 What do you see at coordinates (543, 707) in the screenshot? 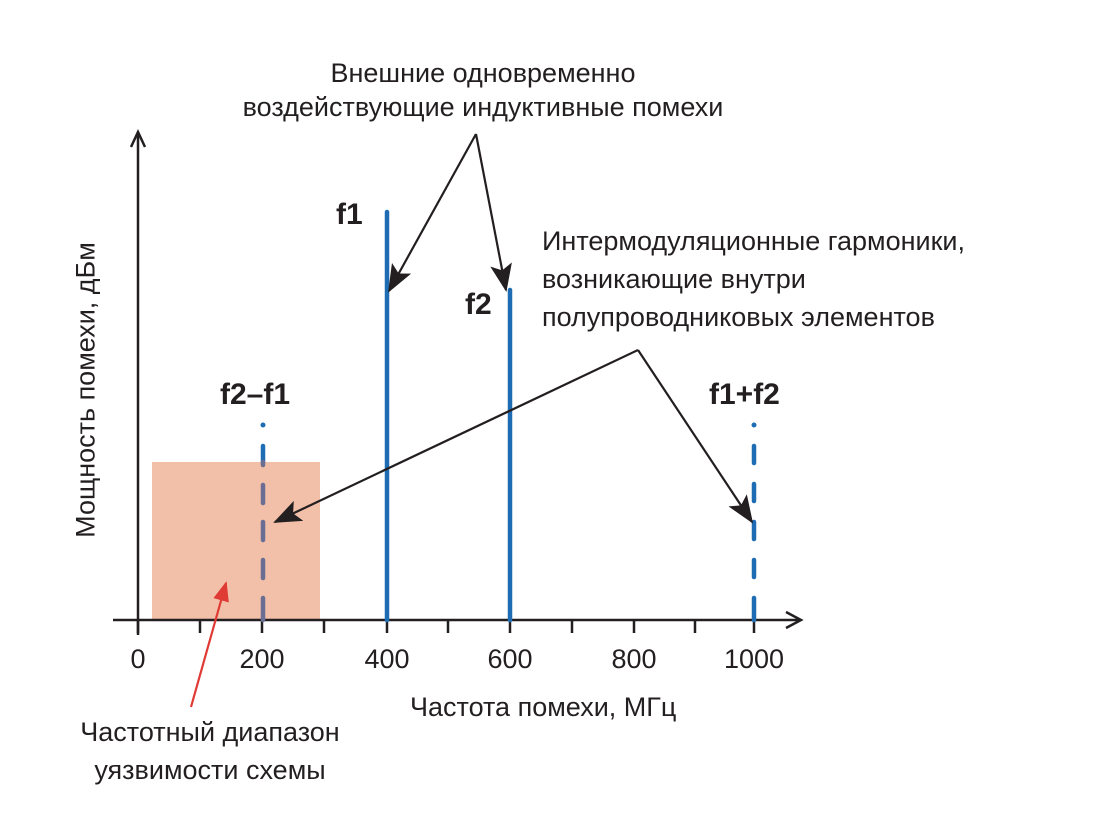
I see `x-axis-label: Частота помехи, МГц` at bounding box center [543, 707].